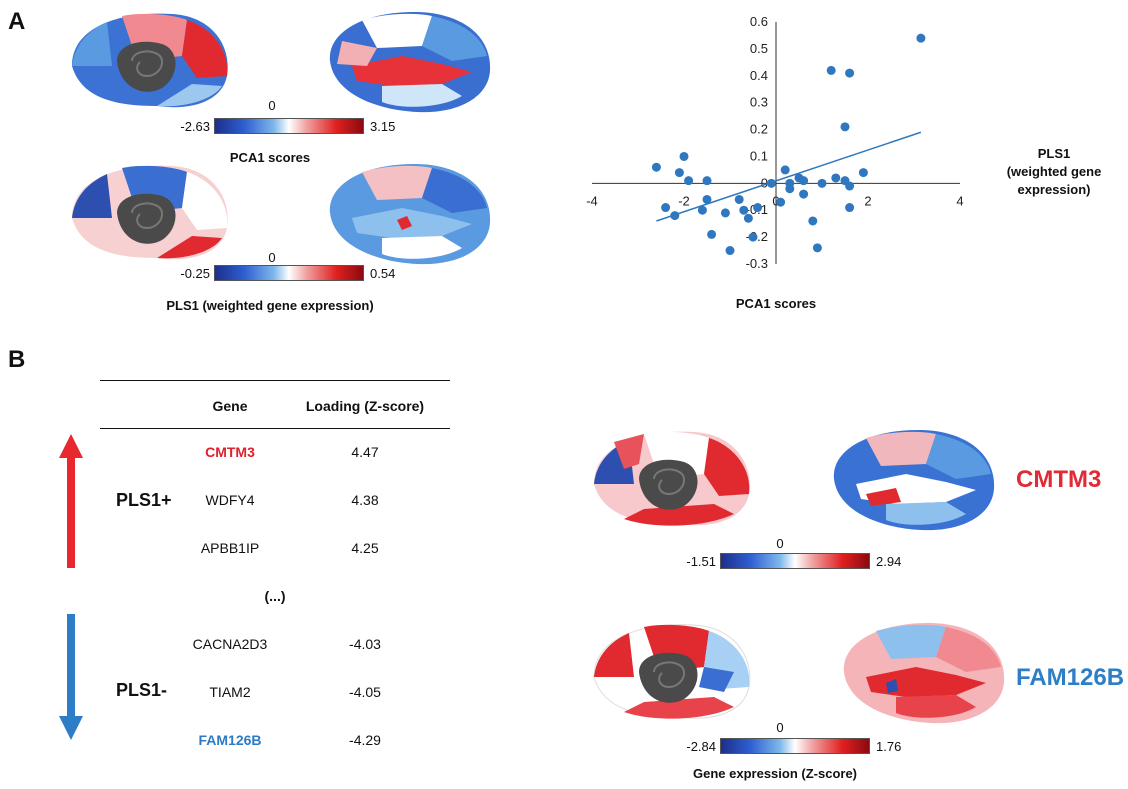 The width and height of the screenshot is (1128, 789). What do you see at coordinates (789, 176) in the screenshot?
I see `trendline` at bounding box center [789, 176].